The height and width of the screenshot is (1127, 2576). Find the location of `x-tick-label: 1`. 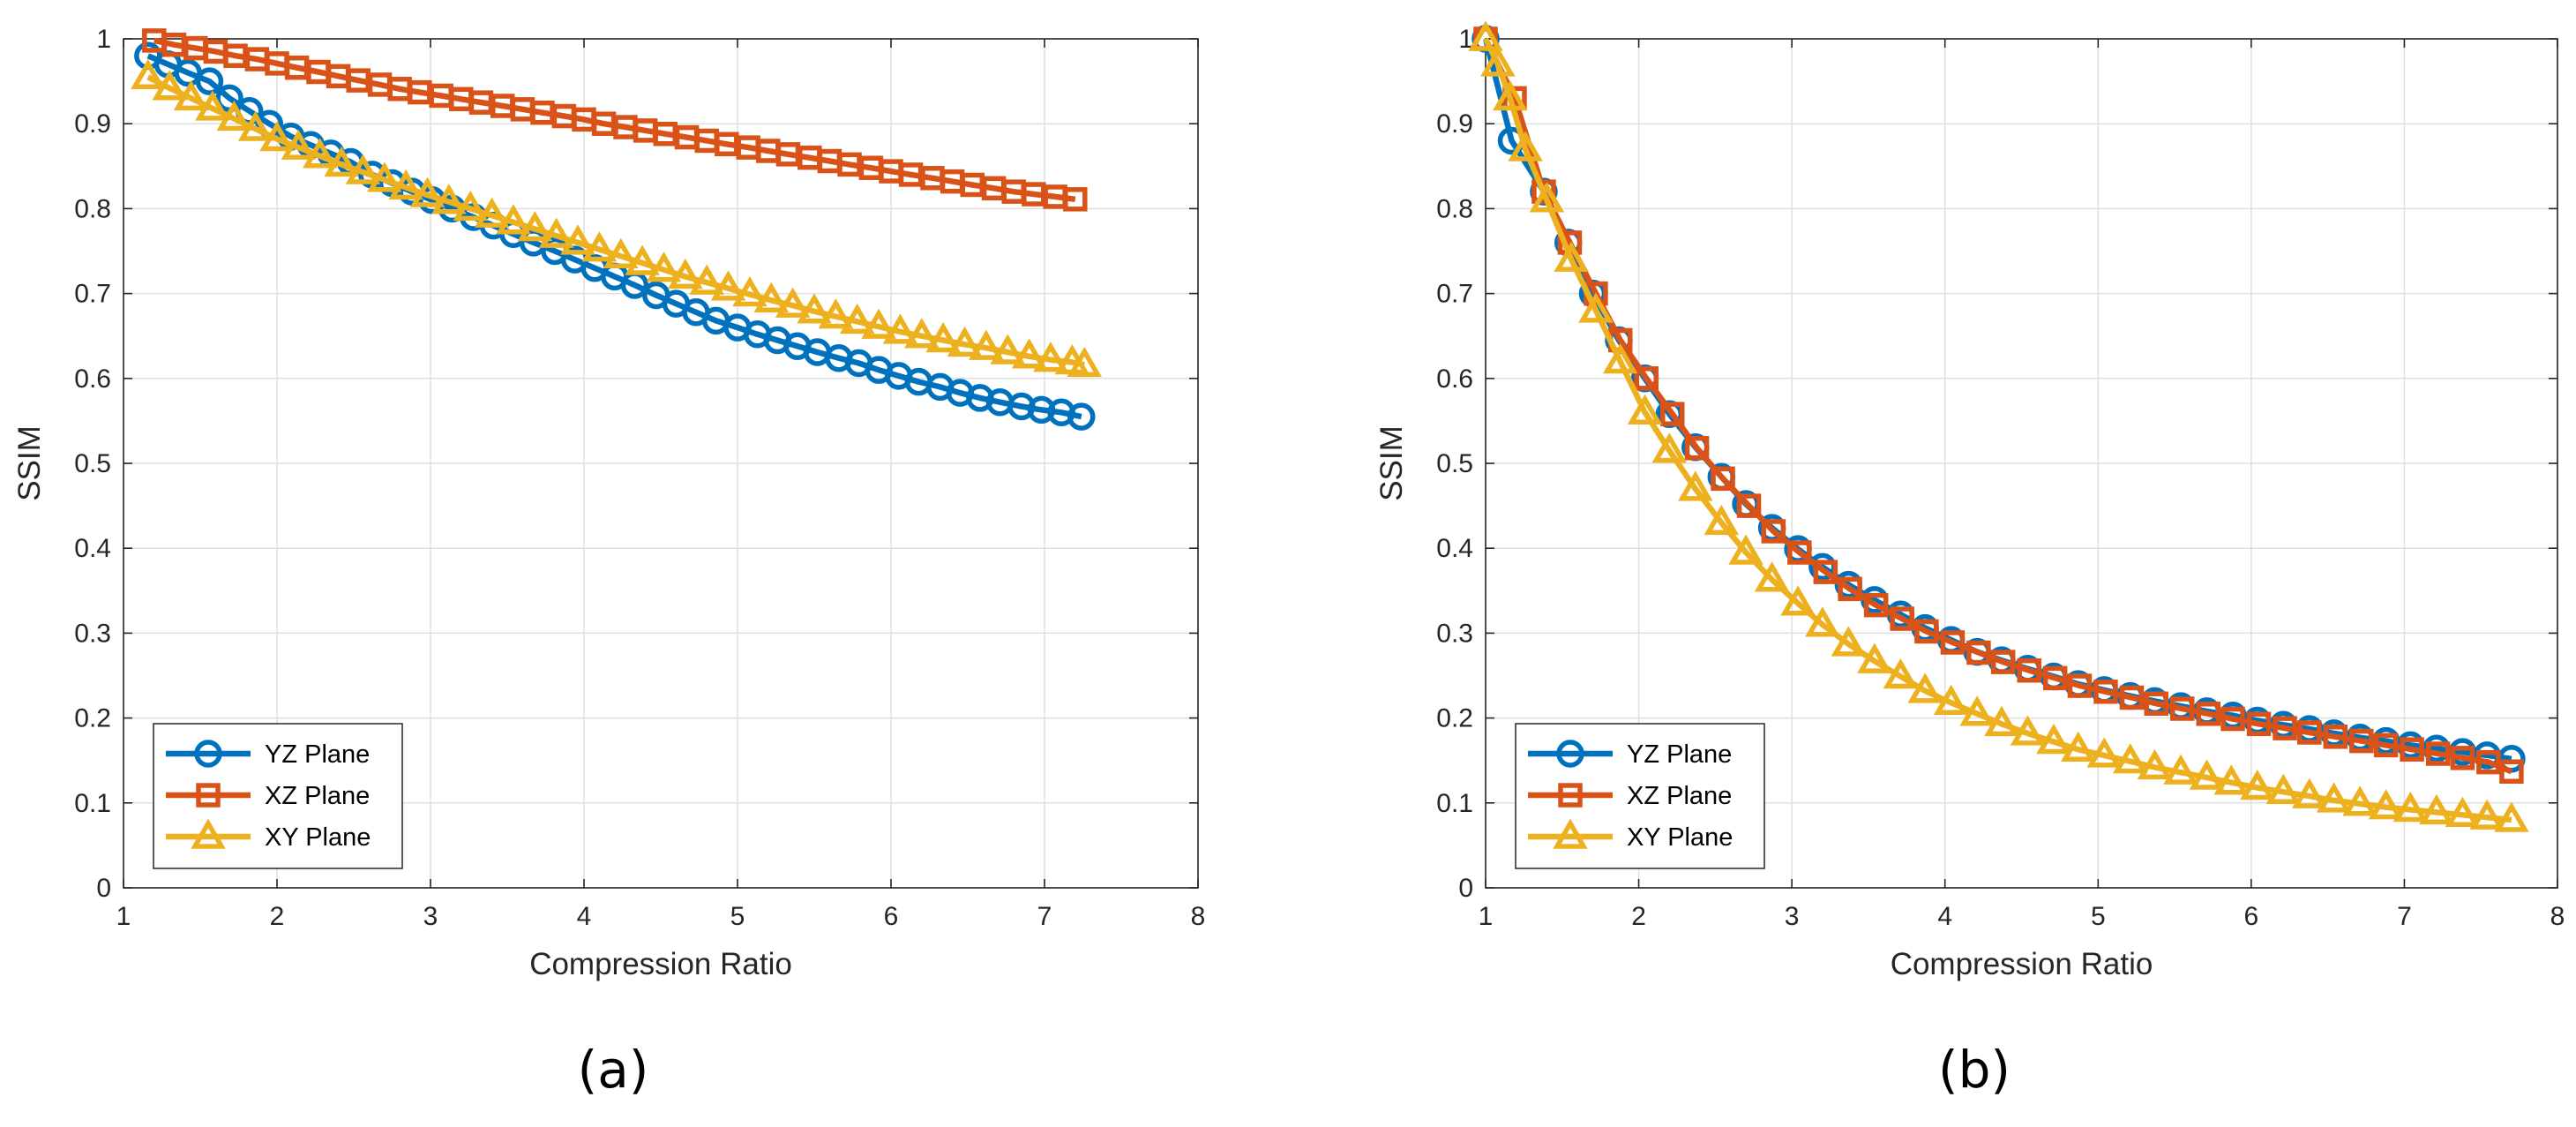

x-tick-label: 1 is located at coordinates (1487, 916).